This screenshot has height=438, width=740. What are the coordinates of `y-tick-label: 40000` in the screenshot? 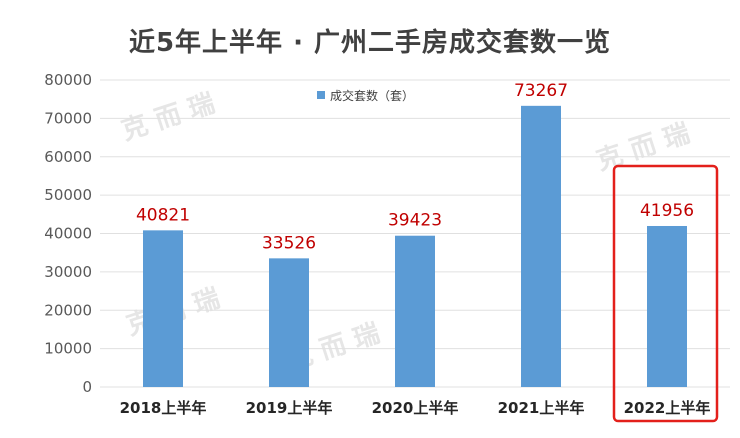 It's located at (68, 234).